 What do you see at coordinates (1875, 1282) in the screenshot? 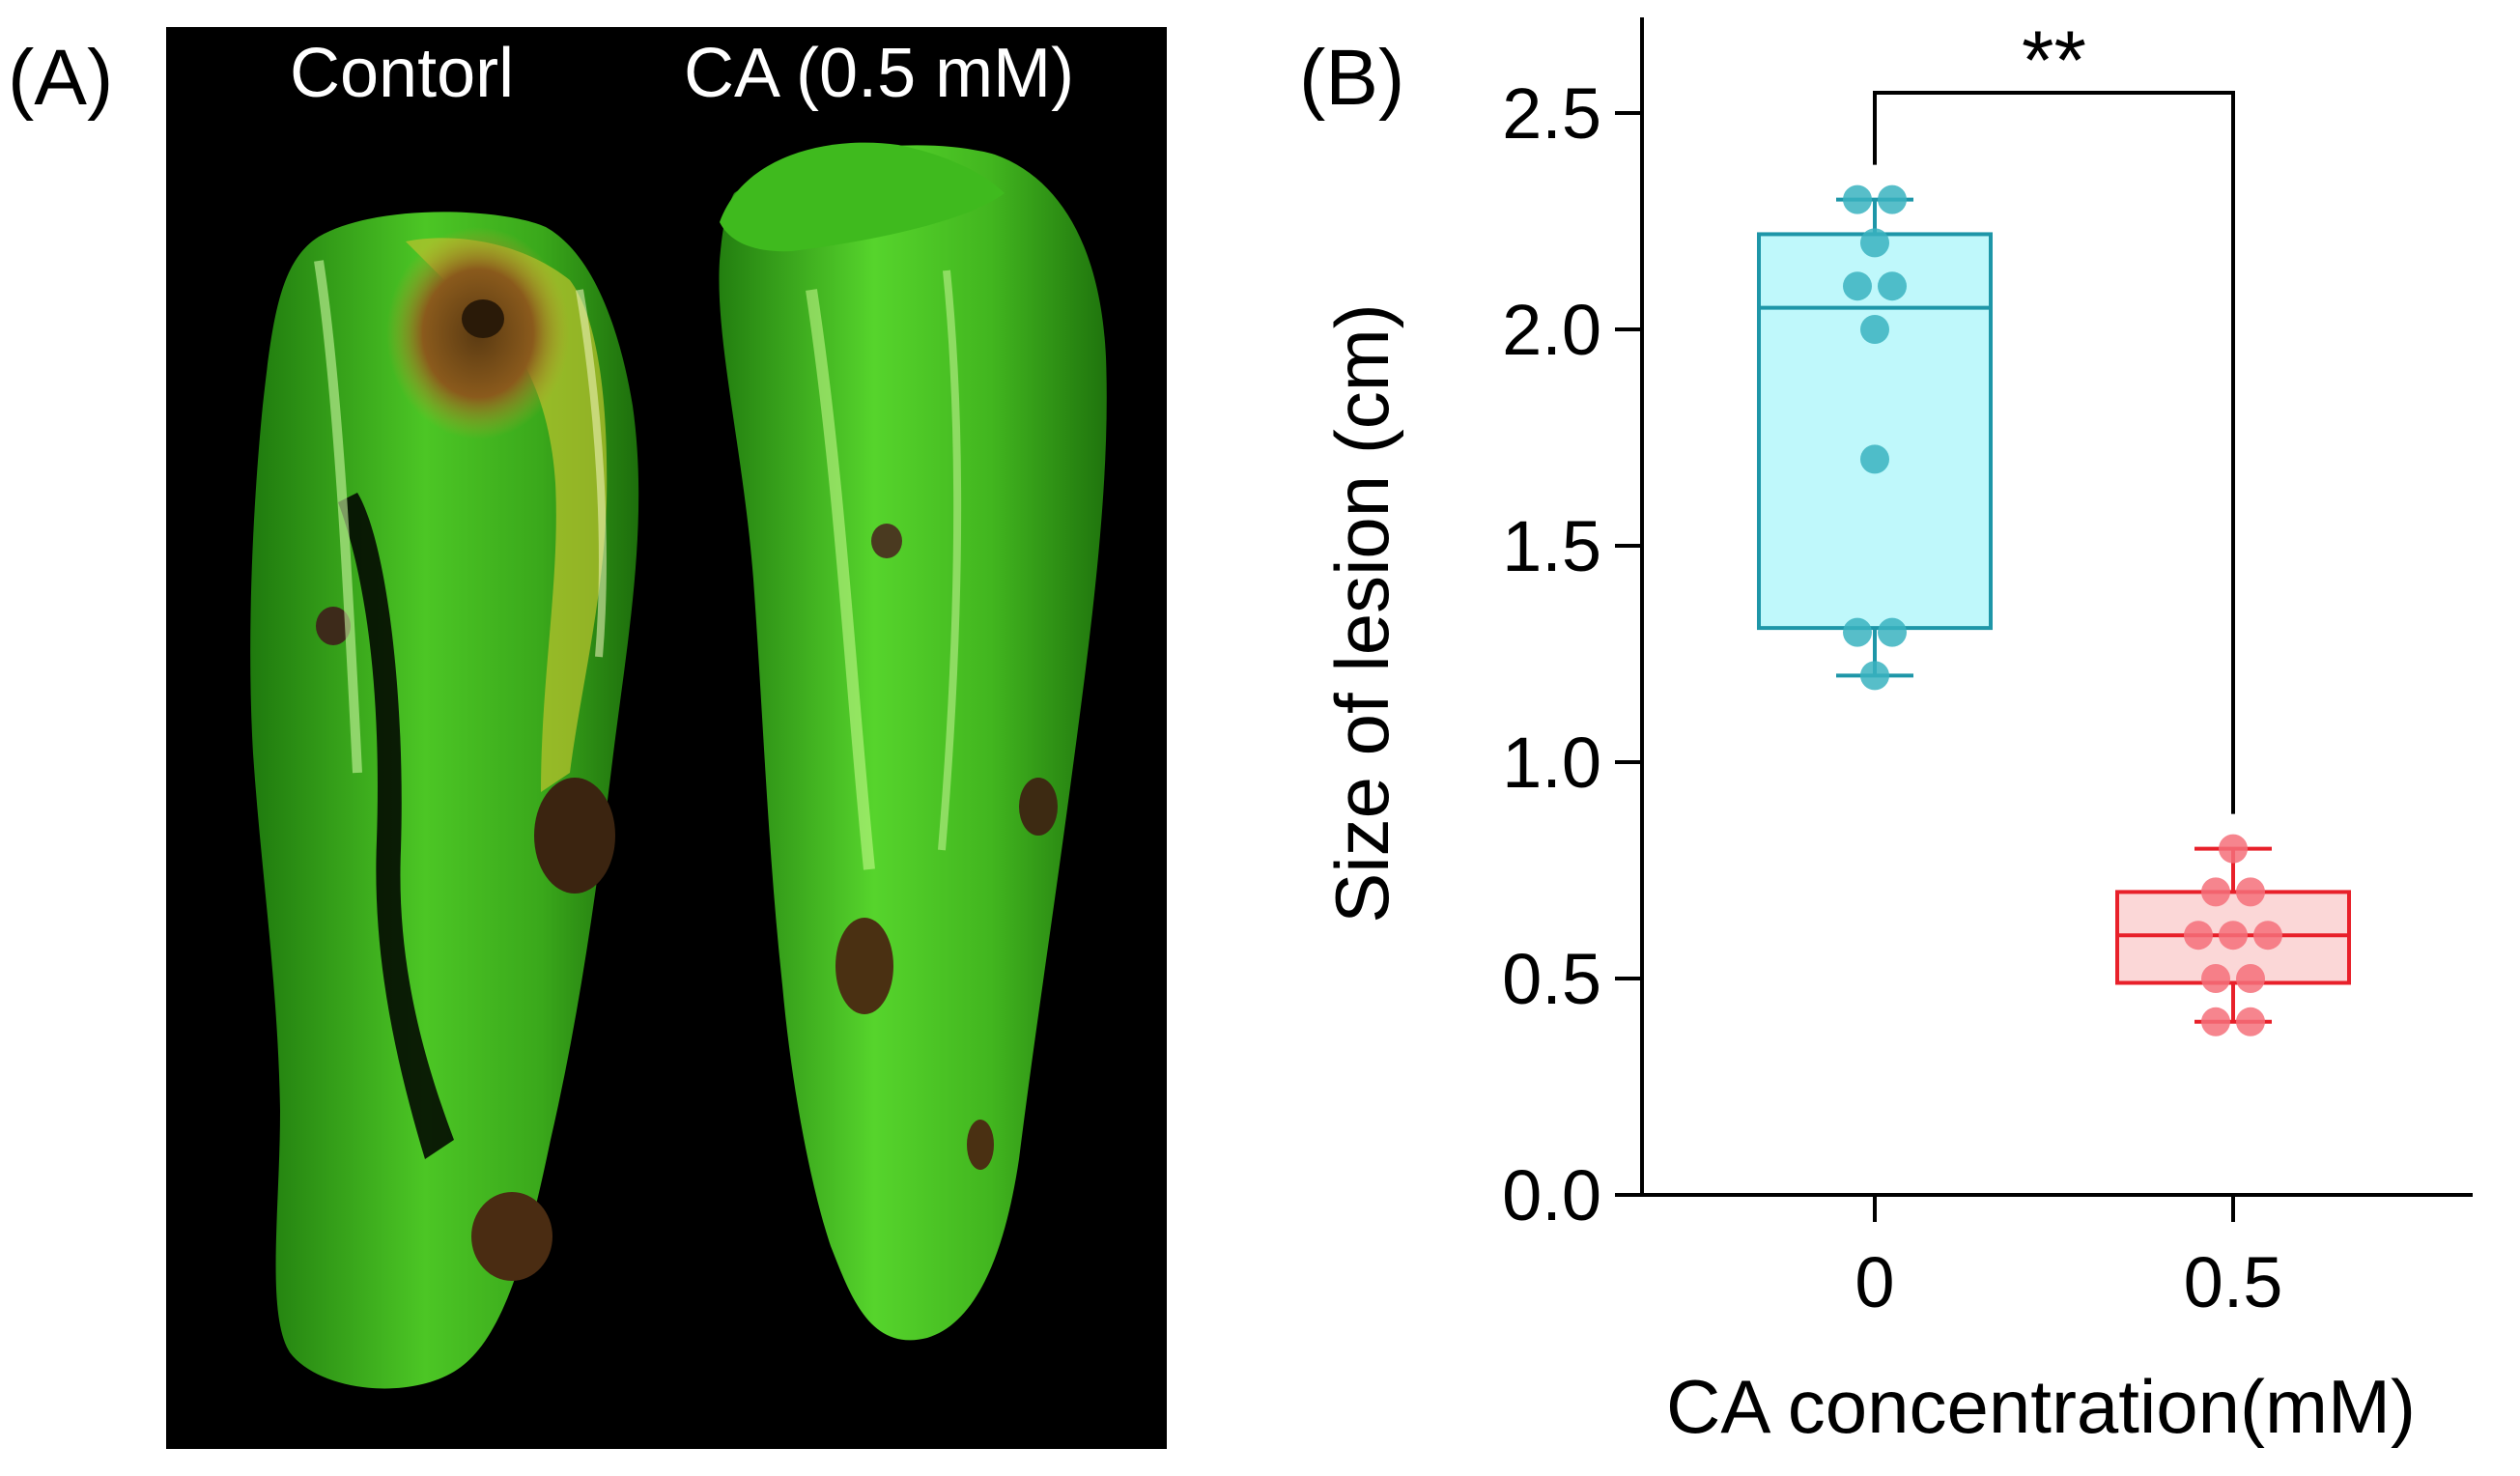
I see `x-tick-label: 0` at bounding box center [1875, 1282].